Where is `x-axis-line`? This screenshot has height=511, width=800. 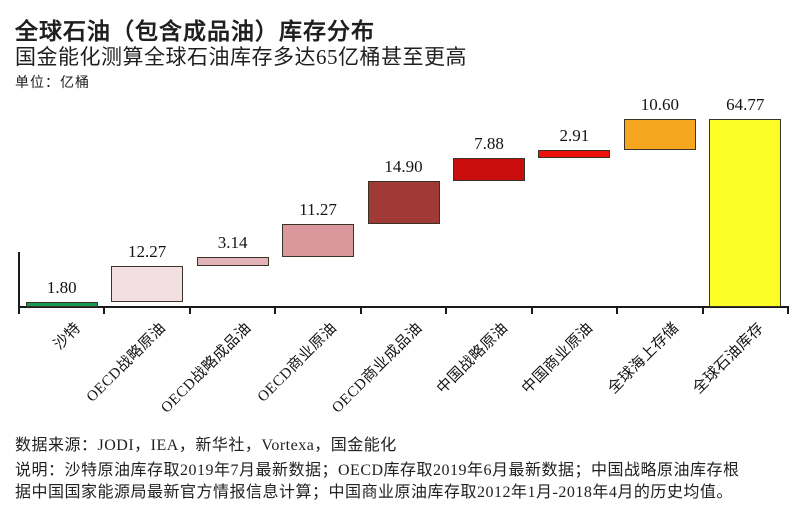
x-axis-line is located at coordinates (403, 307).